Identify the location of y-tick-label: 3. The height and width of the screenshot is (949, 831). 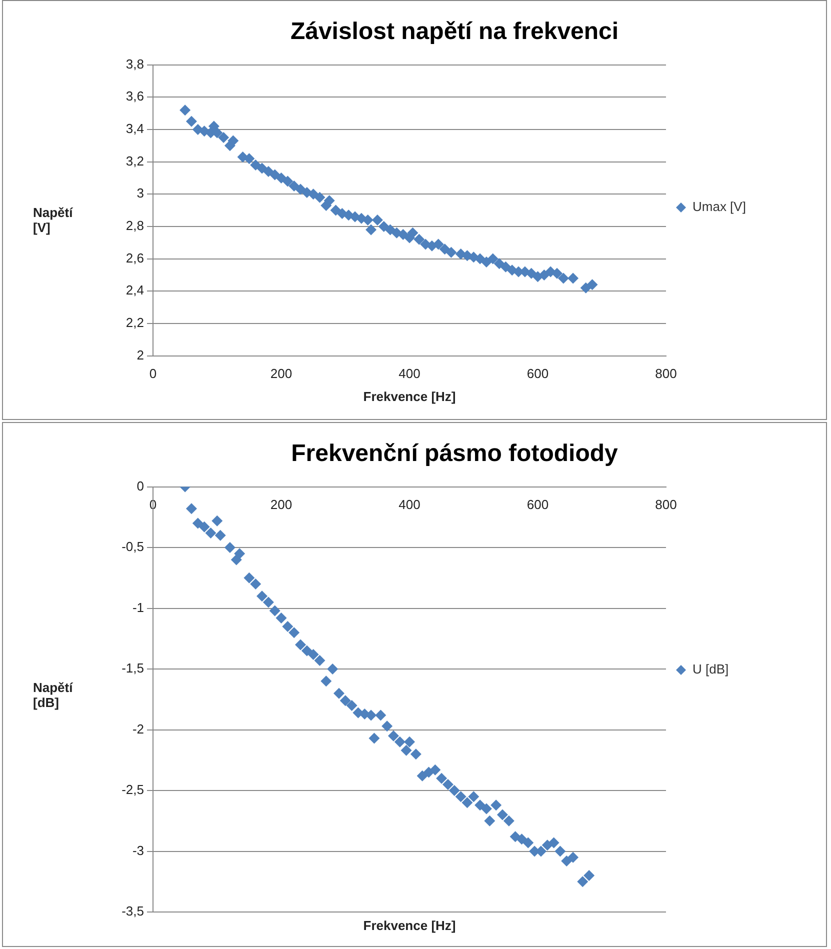
(140, 193).